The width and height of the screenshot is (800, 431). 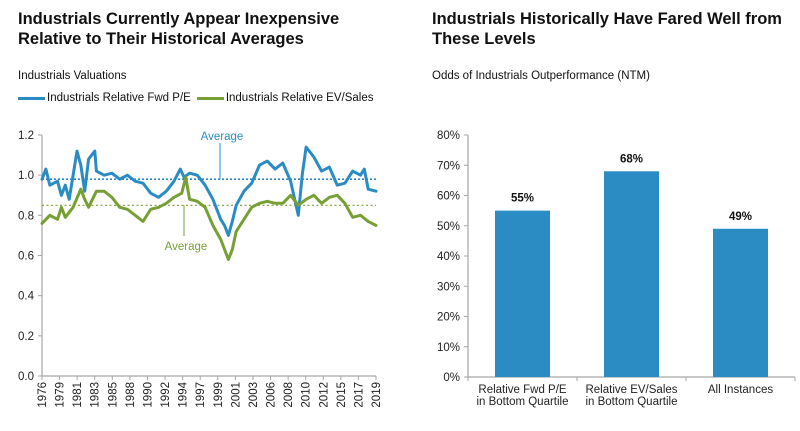 What do you see at coordinates (448, 318) in the screenshot?
I see `bar-y-tick-label: 20%` at bounding box center [448, 318].